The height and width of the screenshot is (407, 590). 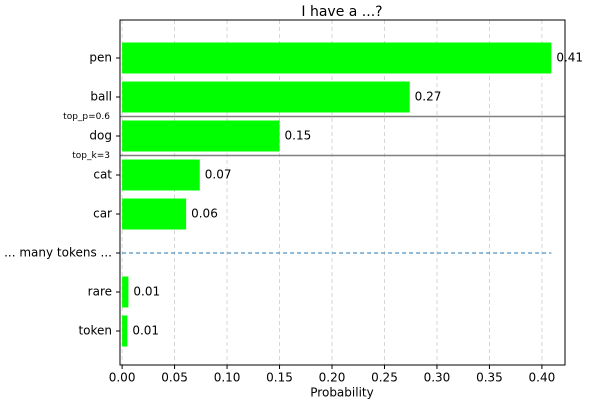 I want to click on x-tick-label: 0.30, so click(x=437, y=378).